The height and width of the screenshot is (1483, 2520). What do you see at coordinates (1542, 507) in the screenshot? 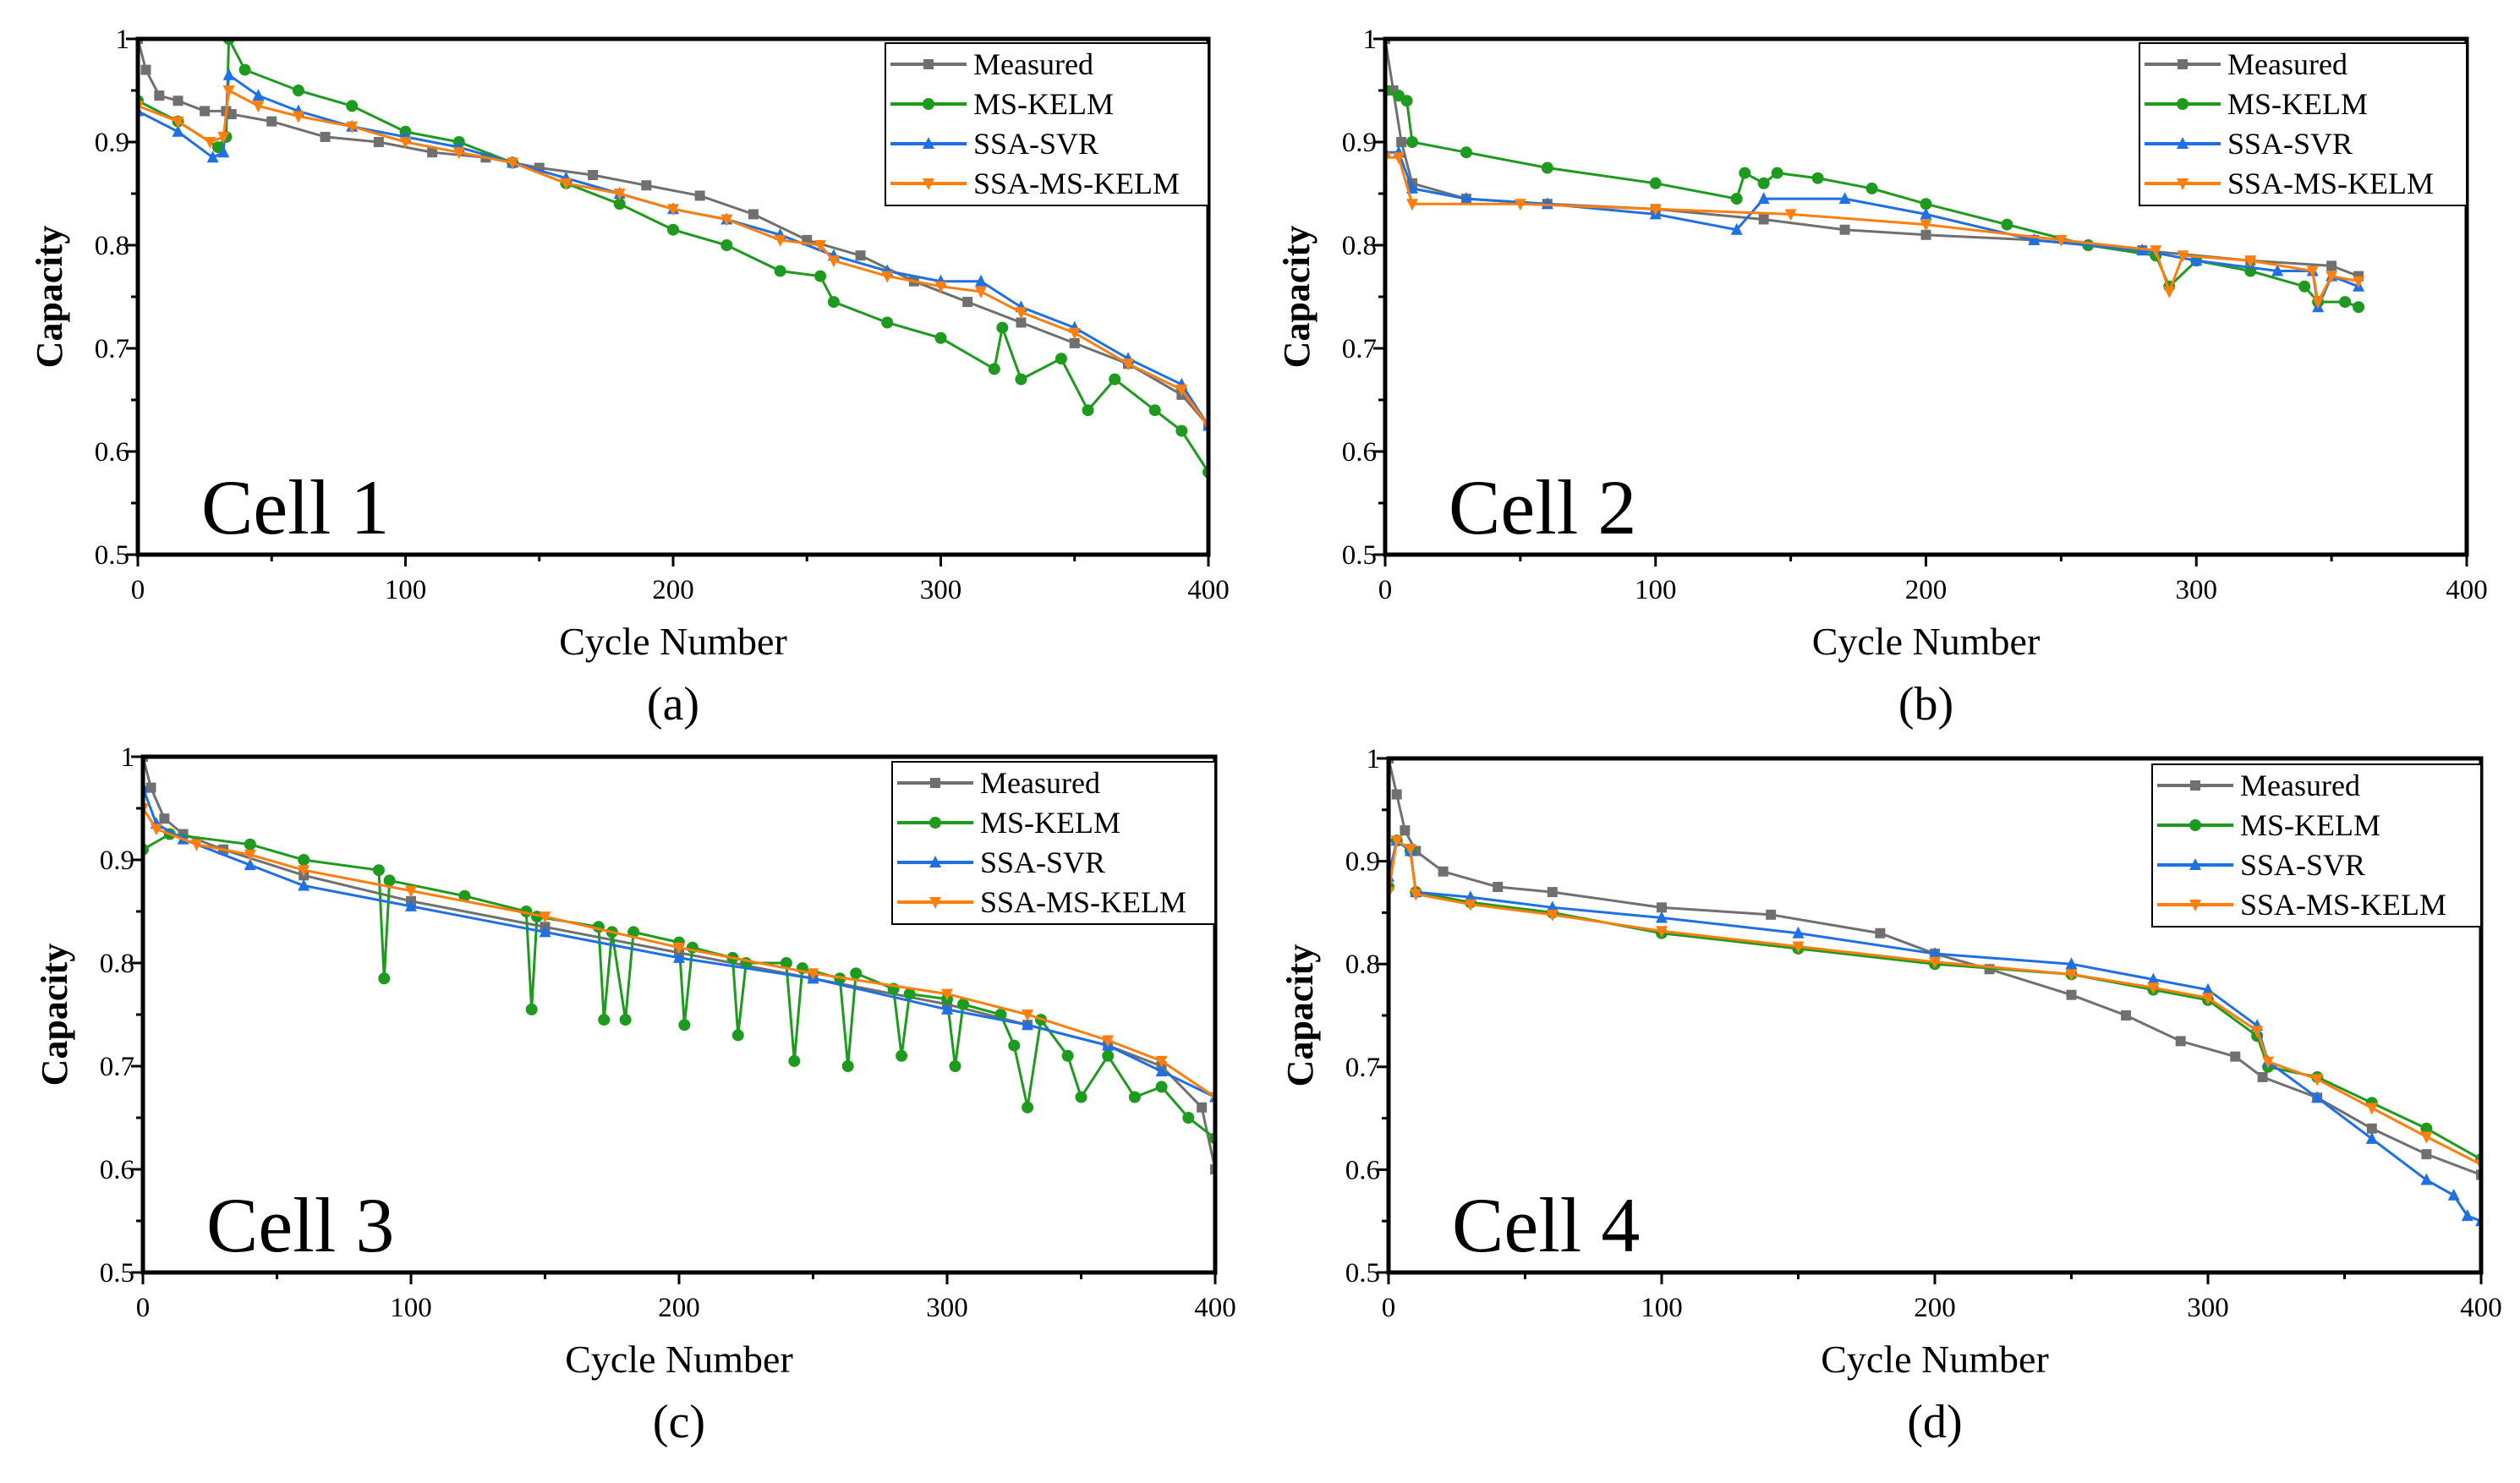
I see `cell-annotation: Cell 2` at bounding box center [1542, 507].